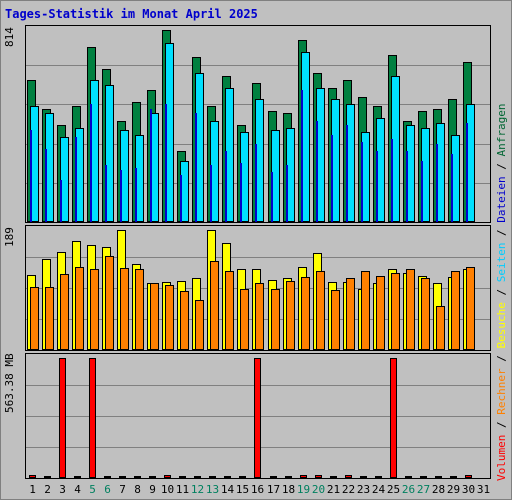 The height and width of the screenshot is (500, 512). What do you see at coordinates (348, 489) in the screenshot?
I see `day-label: 22` at bounding box center [348, 489].